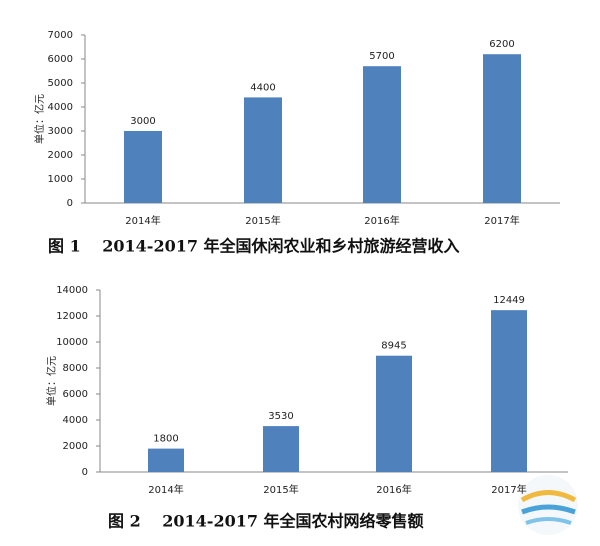  I want to click on y-tick-label: 8000, so click(75, 368).